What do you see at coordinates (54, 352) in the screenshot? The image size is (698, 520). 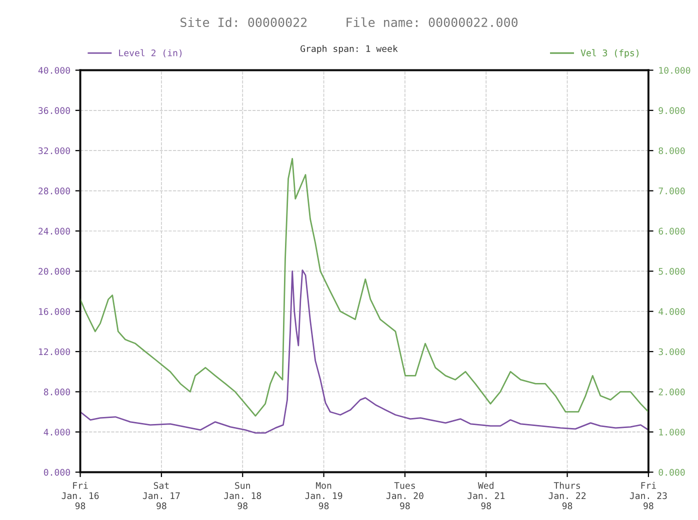 I see `y-tick-label: 12.000` at bounding box center [54, 352].